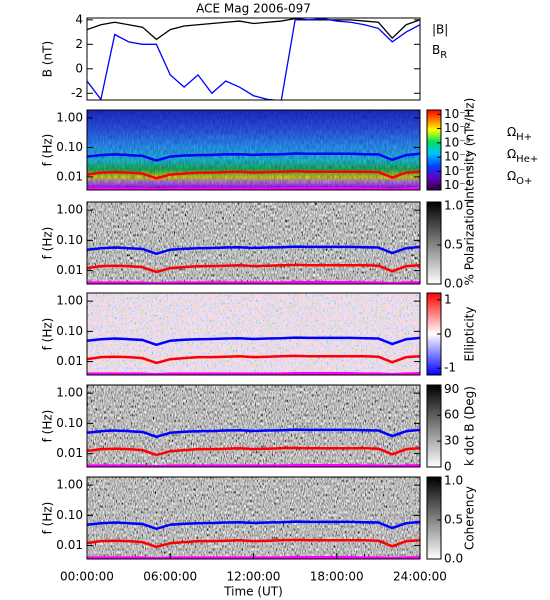 This screenshot has height=600, width=550. I want to click on chart-title: ACE Mag 2006-097, so click(253, 9).